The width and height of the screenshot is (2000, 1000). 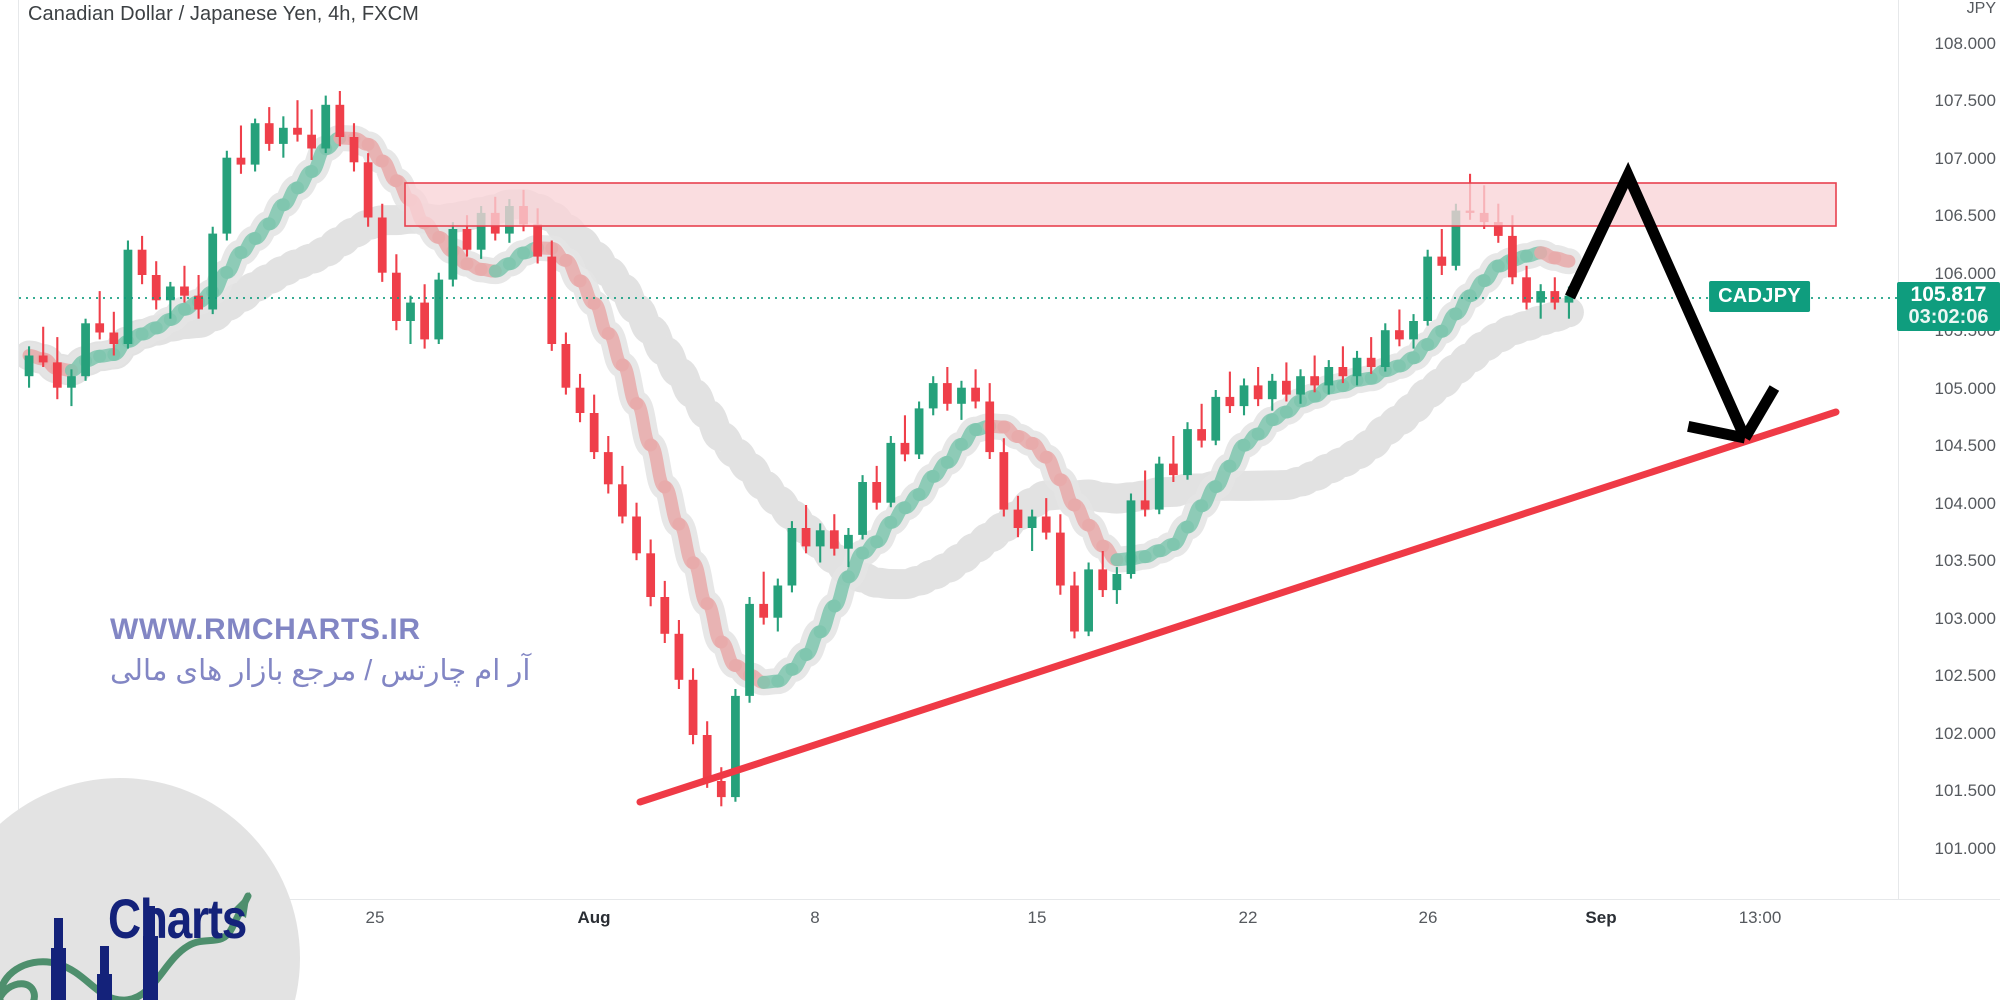 I want to click on time-axis-tick: 26, so click(x=1428, y=917).